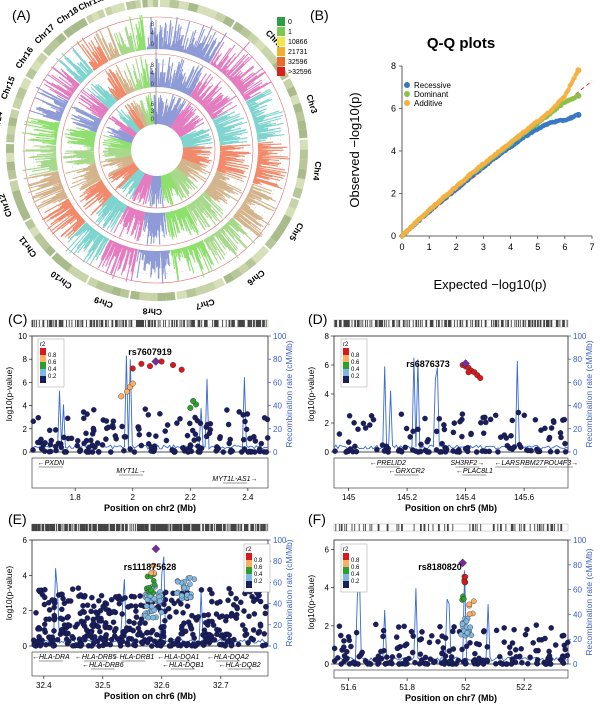 The width and height of the screenshot is (600, 728). I want to click on gene-label: RBM27→, so click(535, 463).